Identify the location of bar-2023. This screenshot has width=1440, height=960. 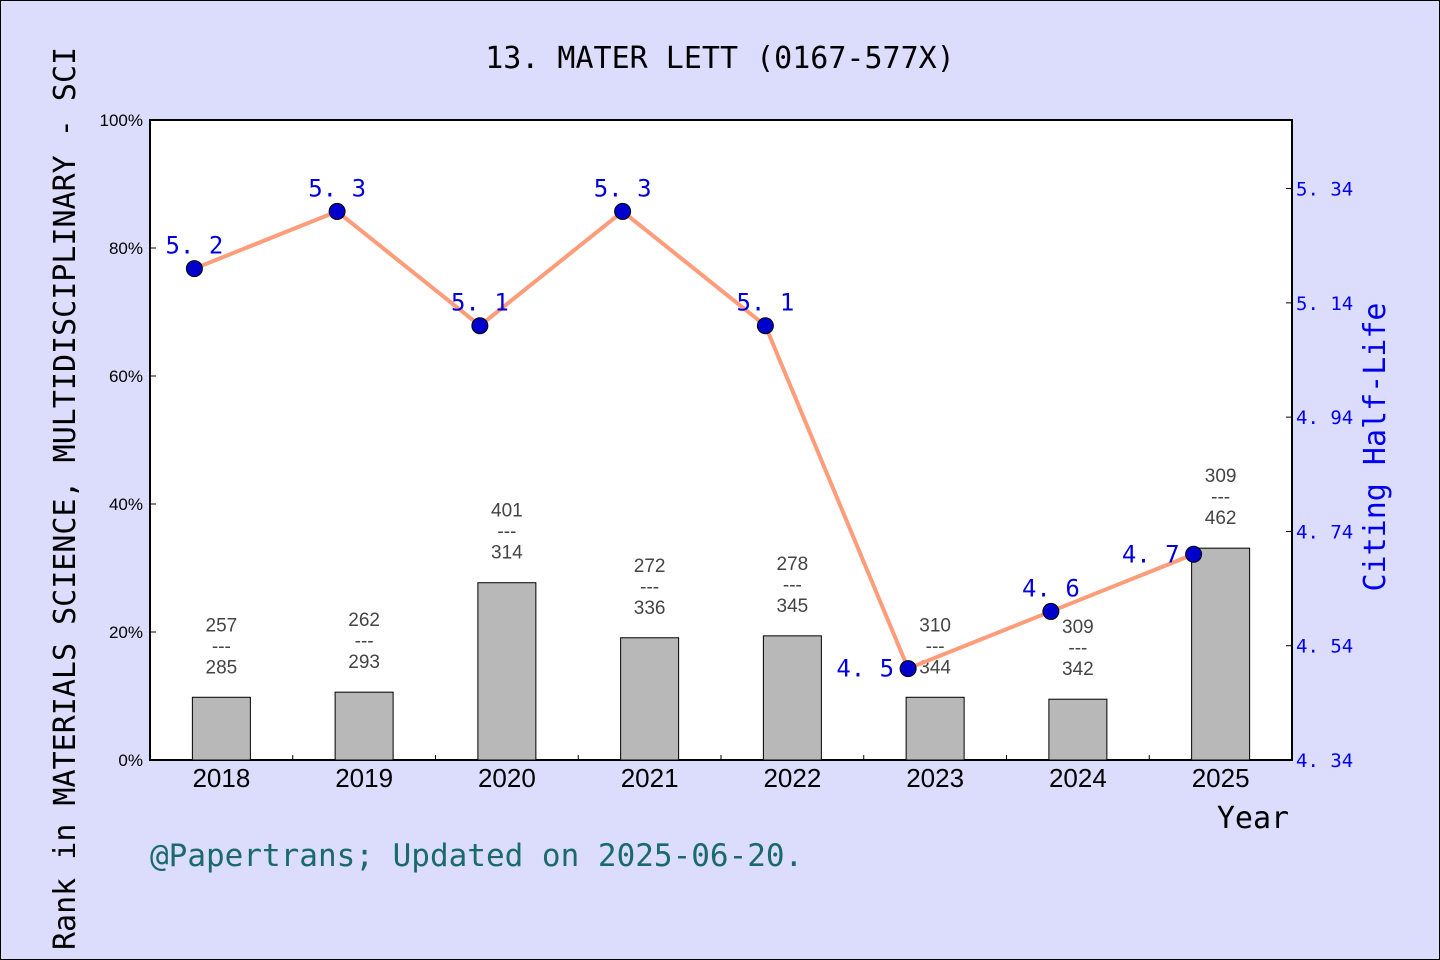
(935, 728).